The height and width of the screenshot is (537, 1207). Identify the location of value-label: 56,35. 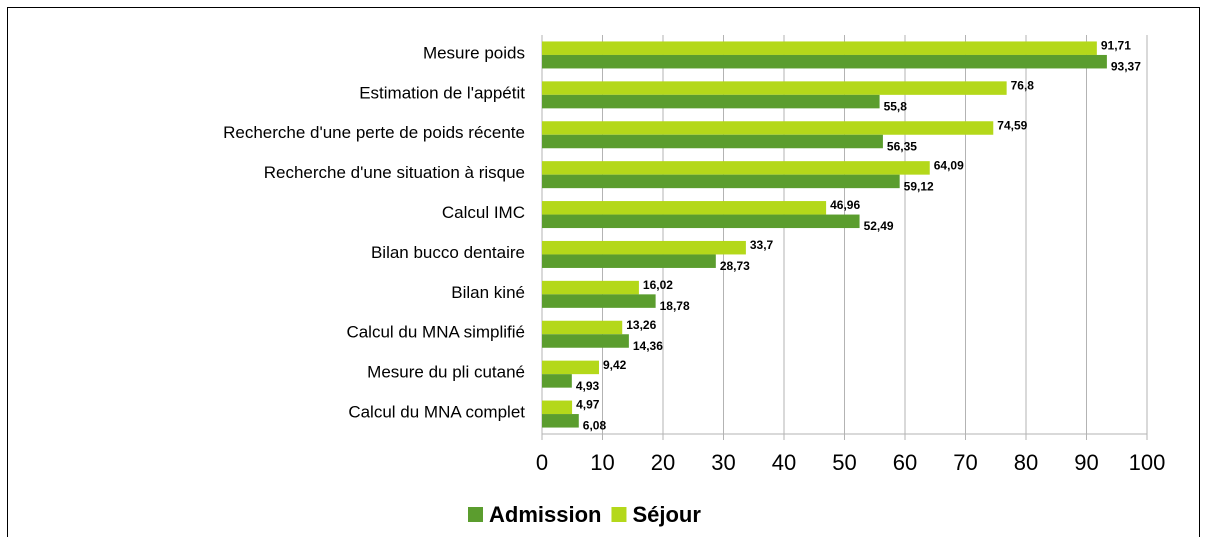
(902, 146).